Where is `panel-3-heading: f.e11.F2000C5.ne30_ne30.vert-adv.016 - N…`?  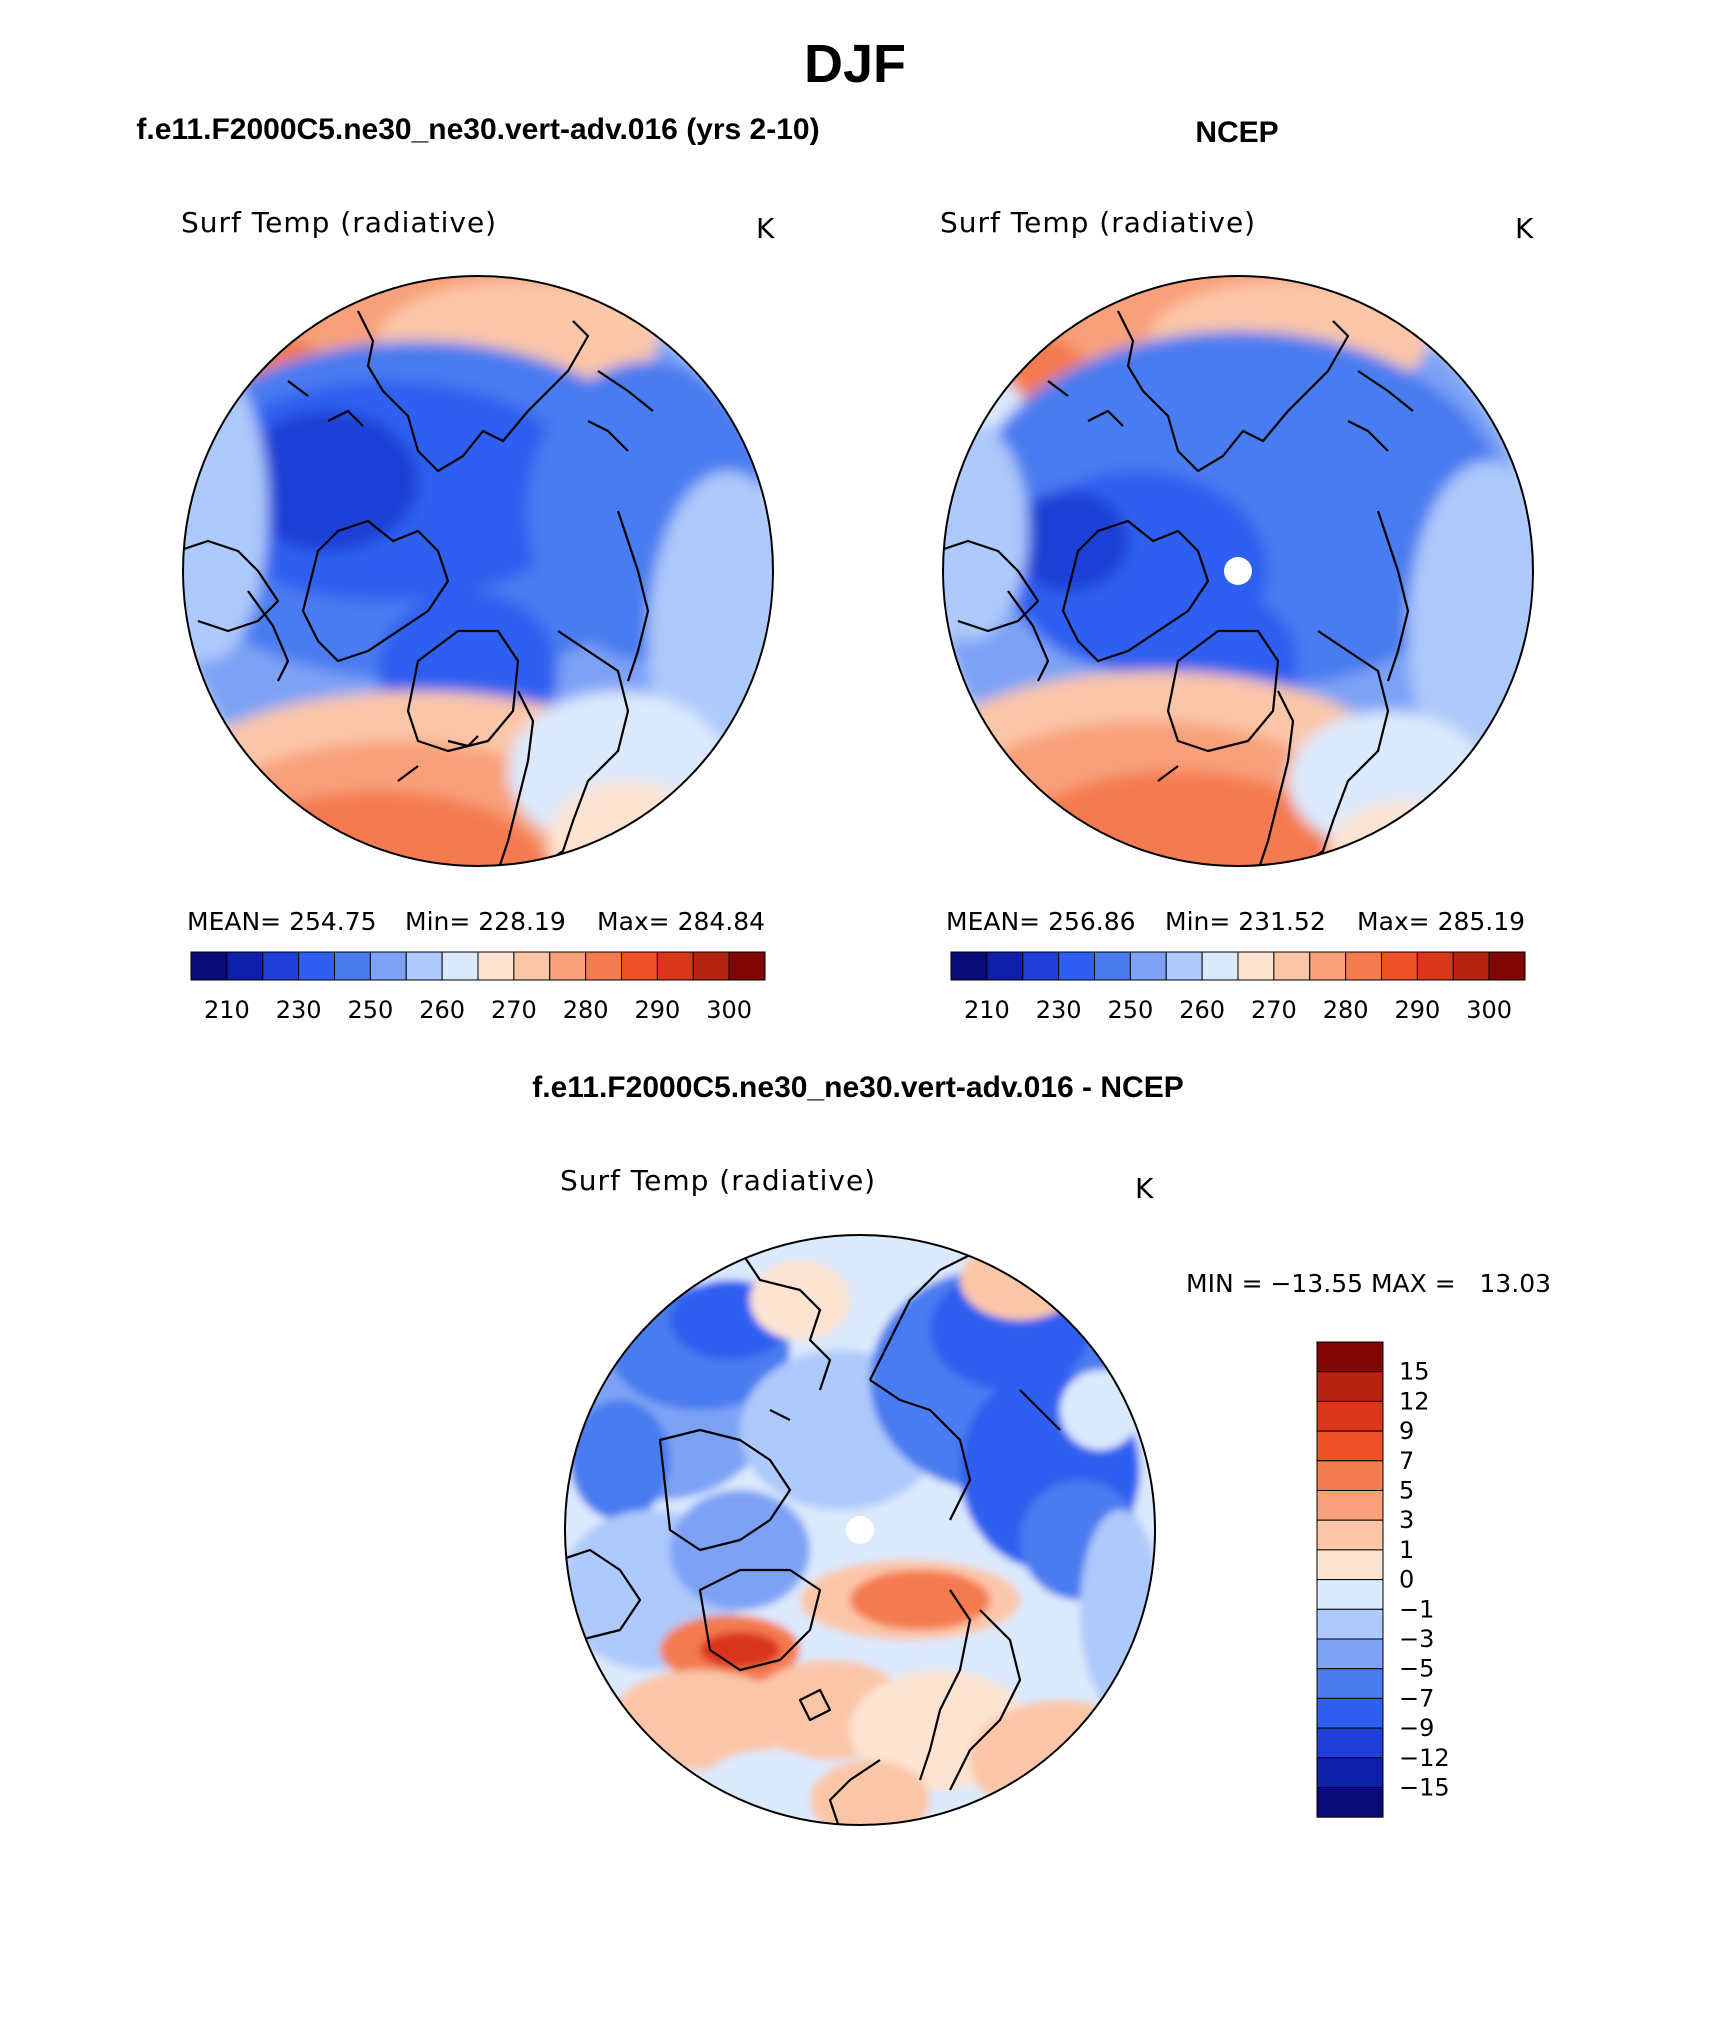 panel-3-heading: f.e11.F2000C5.ne30_ne30.vert-adv.016 - N… is located at coordinates (857, 1087).